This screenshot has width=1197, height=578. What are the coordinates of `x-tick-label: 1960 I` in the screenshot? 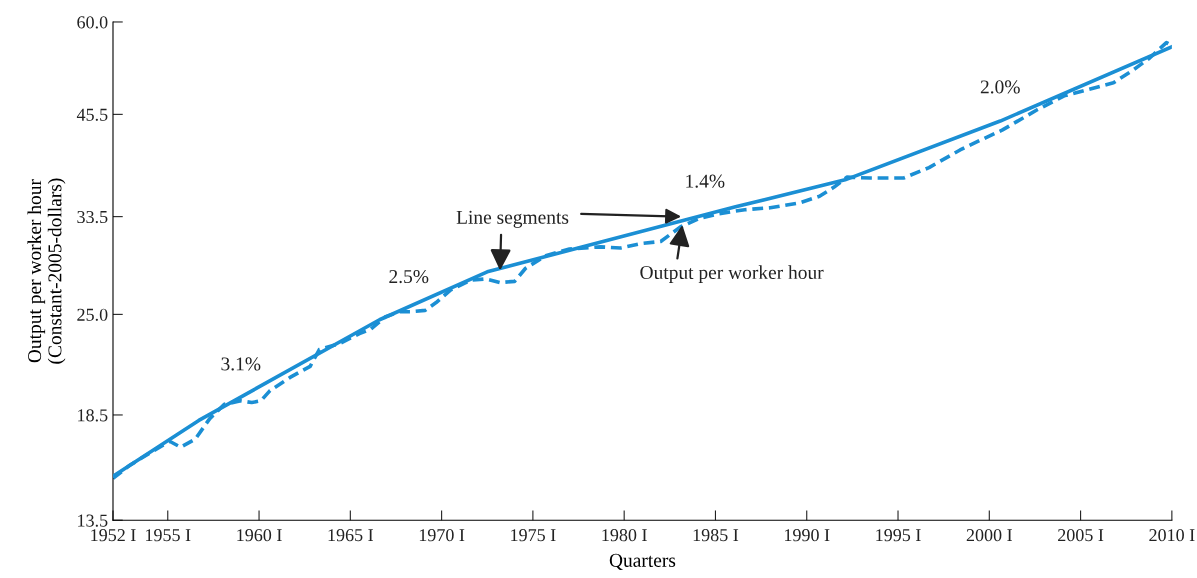 It's located at (259, 535).